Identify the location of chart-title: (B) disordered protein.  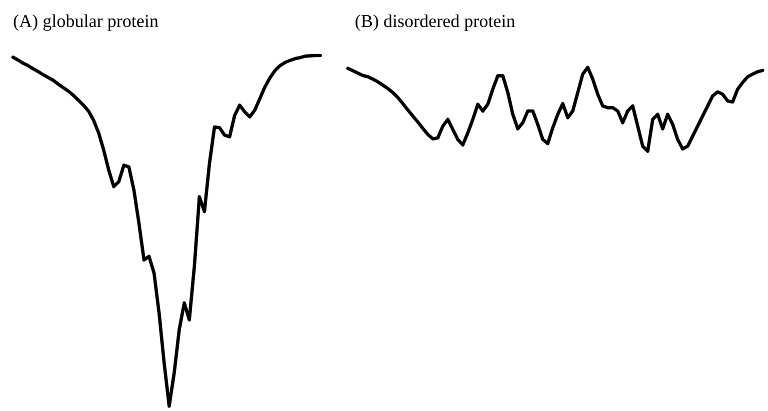
(435, 22).